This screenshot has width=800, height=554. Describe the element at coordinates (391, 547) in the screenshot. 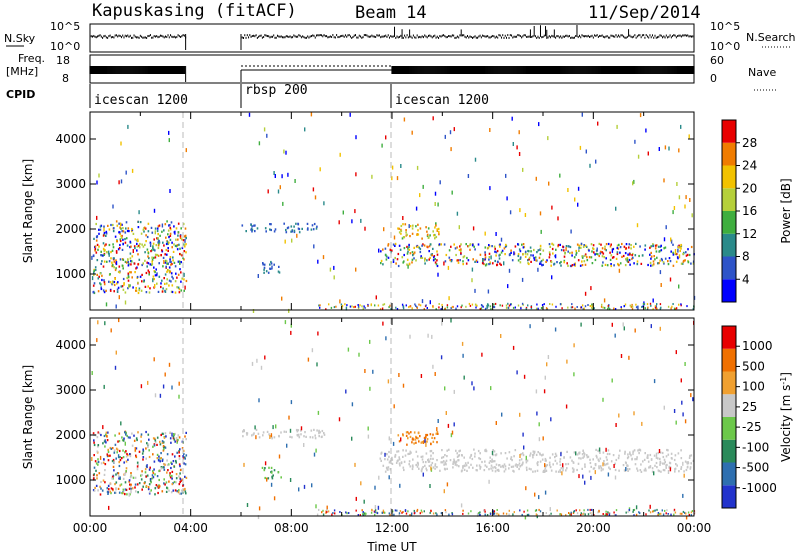

I see `velocity-xlabel: Time UT` at that location.